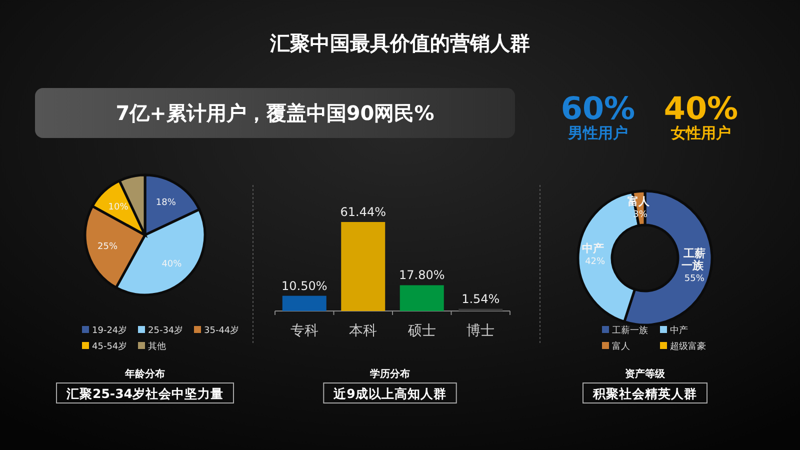 The height and width of the screenshot is (450, 800). Describe the element at coordinates (694, 265) in the screenshot. I see `data-label: 工薪一族 55%` at that location.